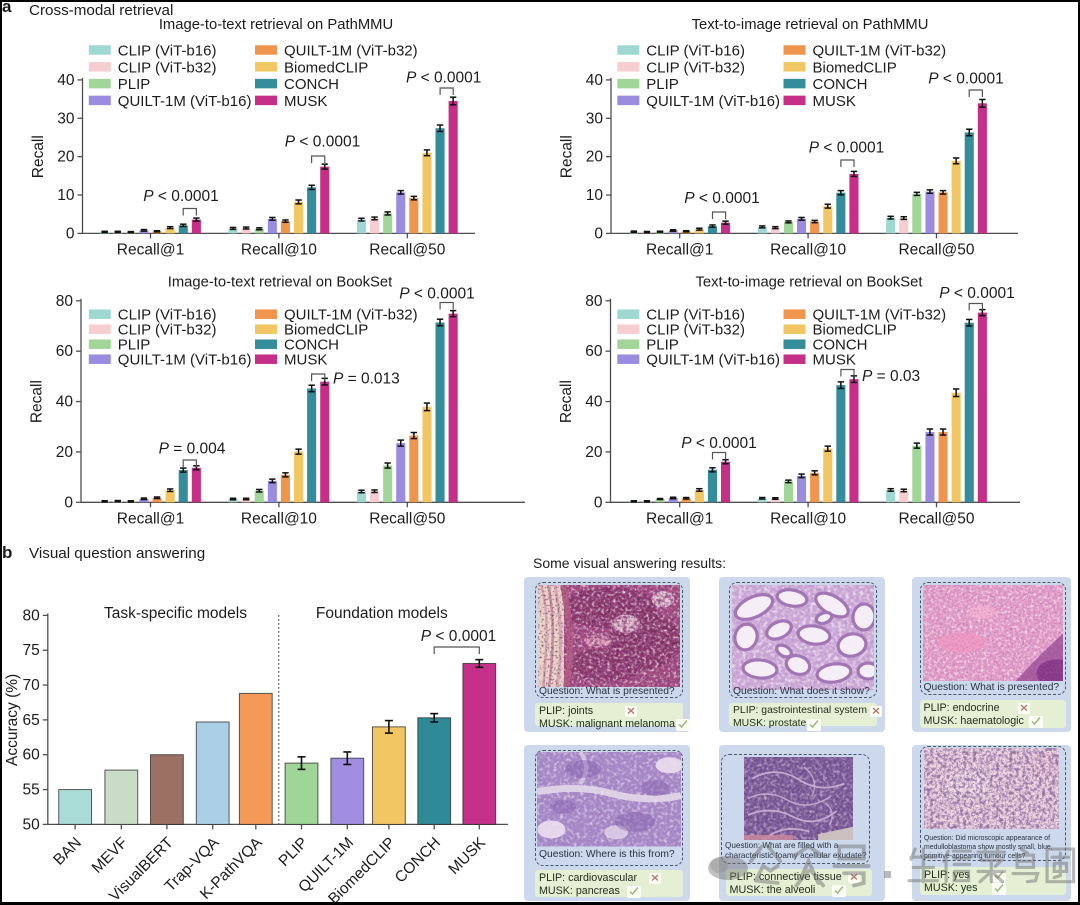 Image resolution: width=1080 pixels, height=905 pixels. What do you see at coordinates (192, 449) in the screenshot?
I see `svg-text: P = 0.004` at bounding box center [192, 449].